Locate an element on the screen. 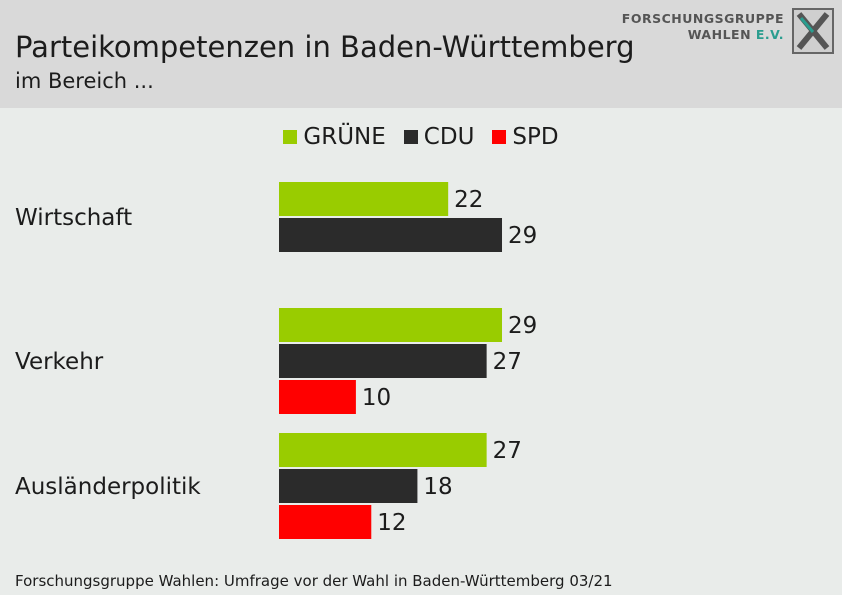 The height and width of the screenshot is (595, 842). bar-cdu-auslnderpolitik is located at coordinates (348, 486).